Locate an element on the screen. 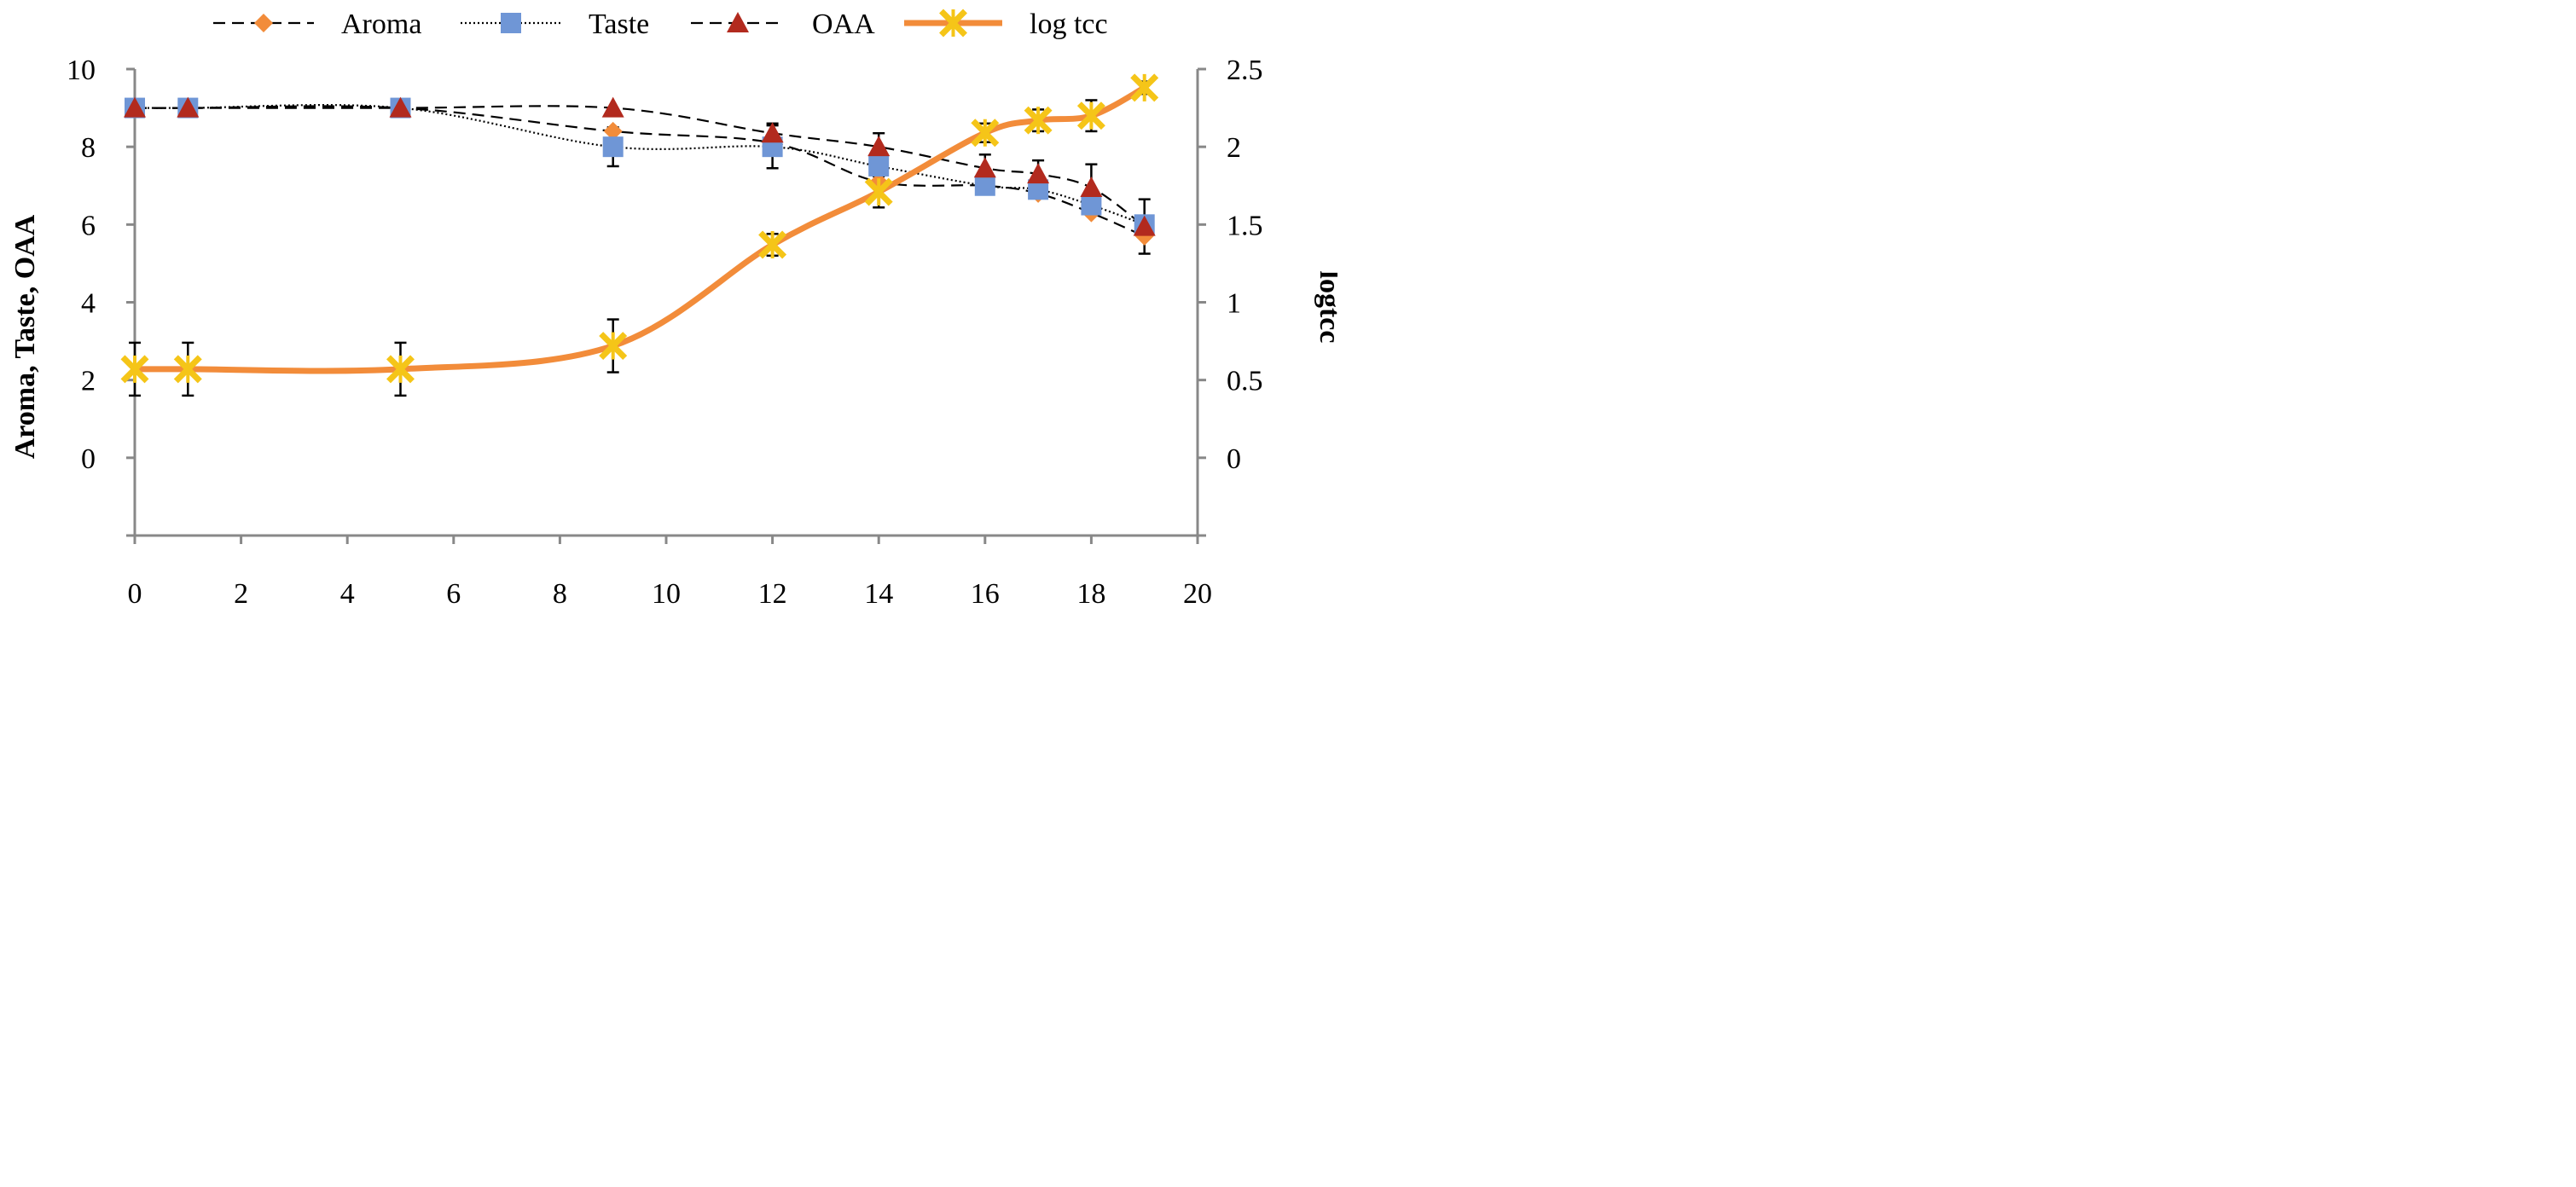 The height and width of the screenshot is (1187, 2576). x-tick-label: 16 is located at coordinates (985, 594).